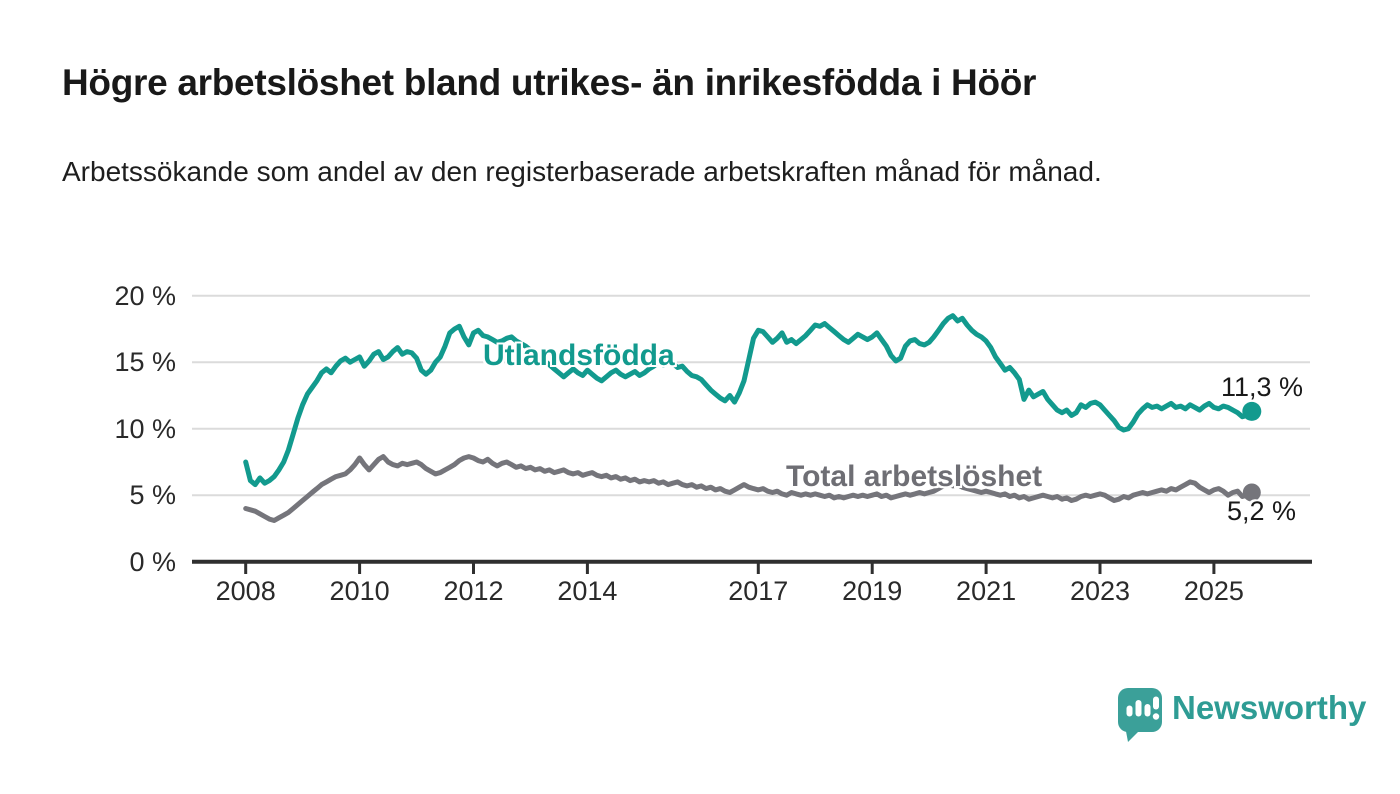 The image size is (1400, 794). I want to click on x-tick-label-2010: 2010, so click(359, 591).